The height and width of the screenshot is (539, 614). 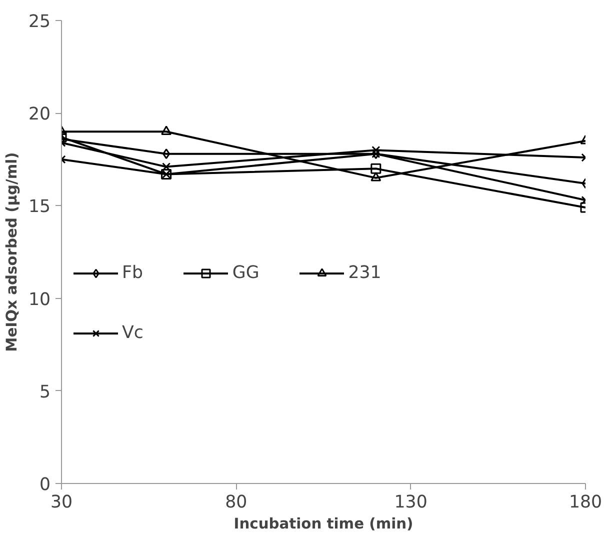 What do you see at coordinates (39, 114) in the screenshot?
I see `y-tick-label: 20` at bounding box center [39, 114].